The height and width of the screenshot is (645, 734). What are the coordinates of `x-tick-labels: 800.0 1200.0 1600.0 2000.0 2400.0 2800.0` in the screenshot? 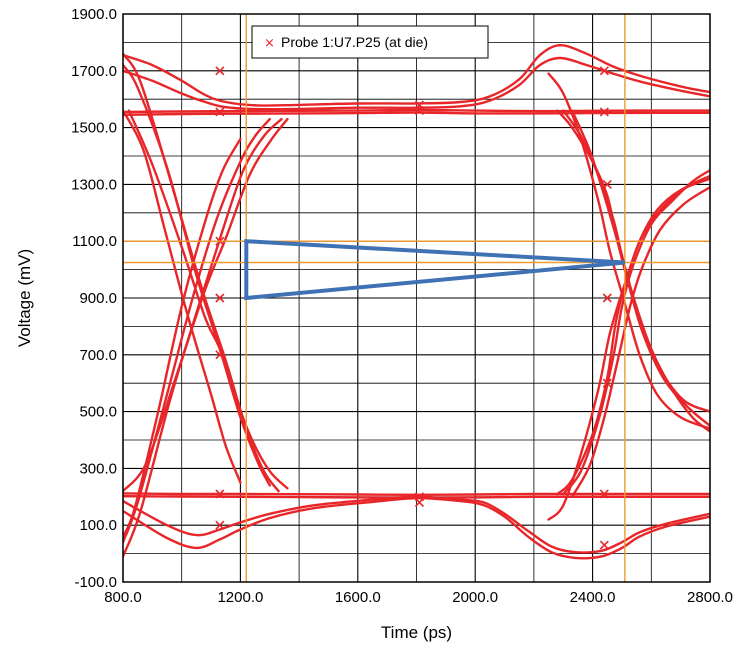 It's located at (418, 597).